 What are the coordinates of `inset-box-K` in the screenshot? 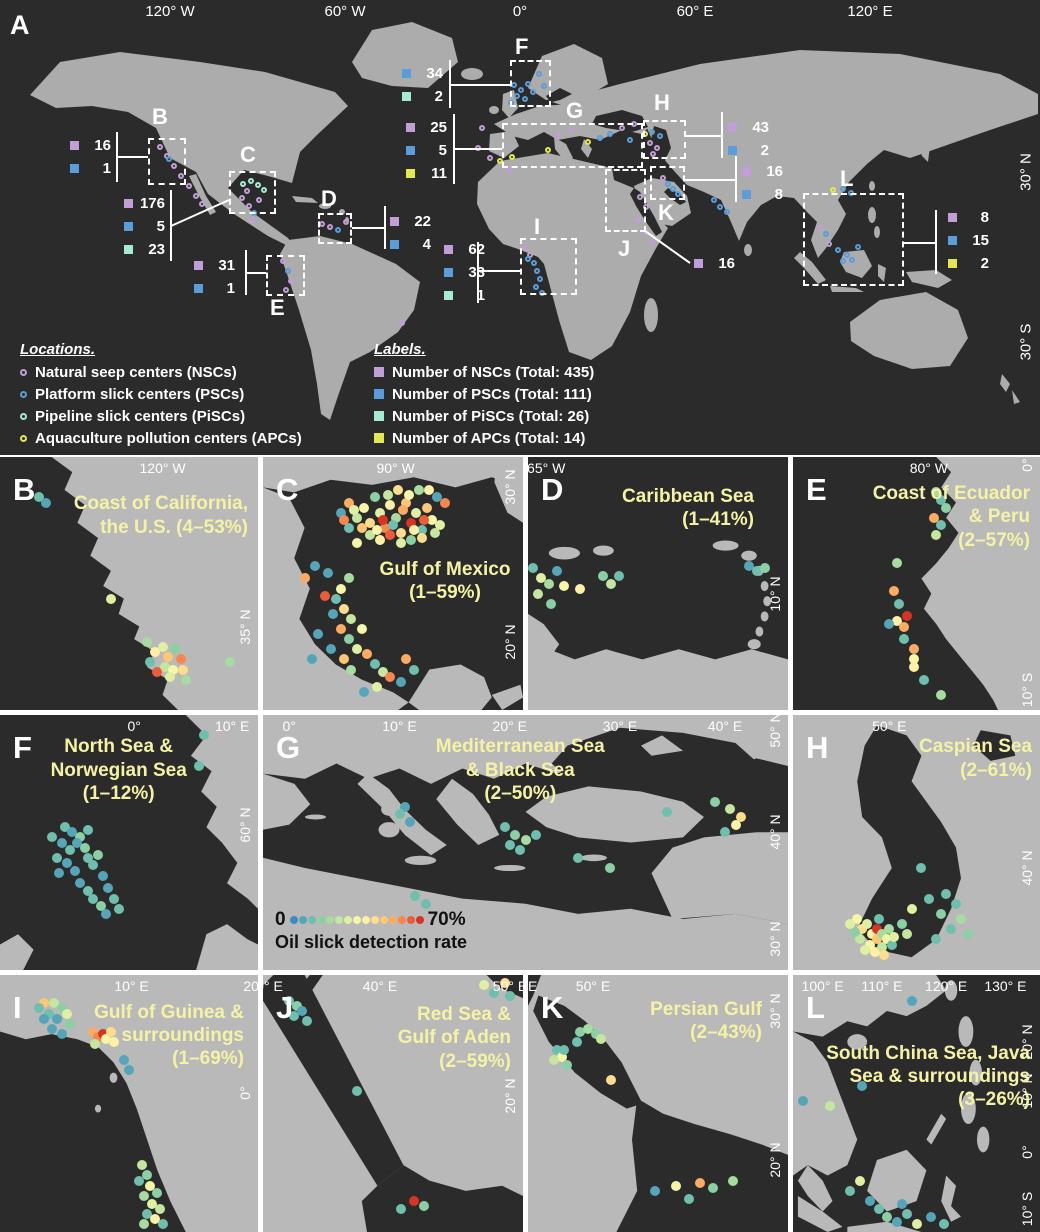 It's located at (667, 183).